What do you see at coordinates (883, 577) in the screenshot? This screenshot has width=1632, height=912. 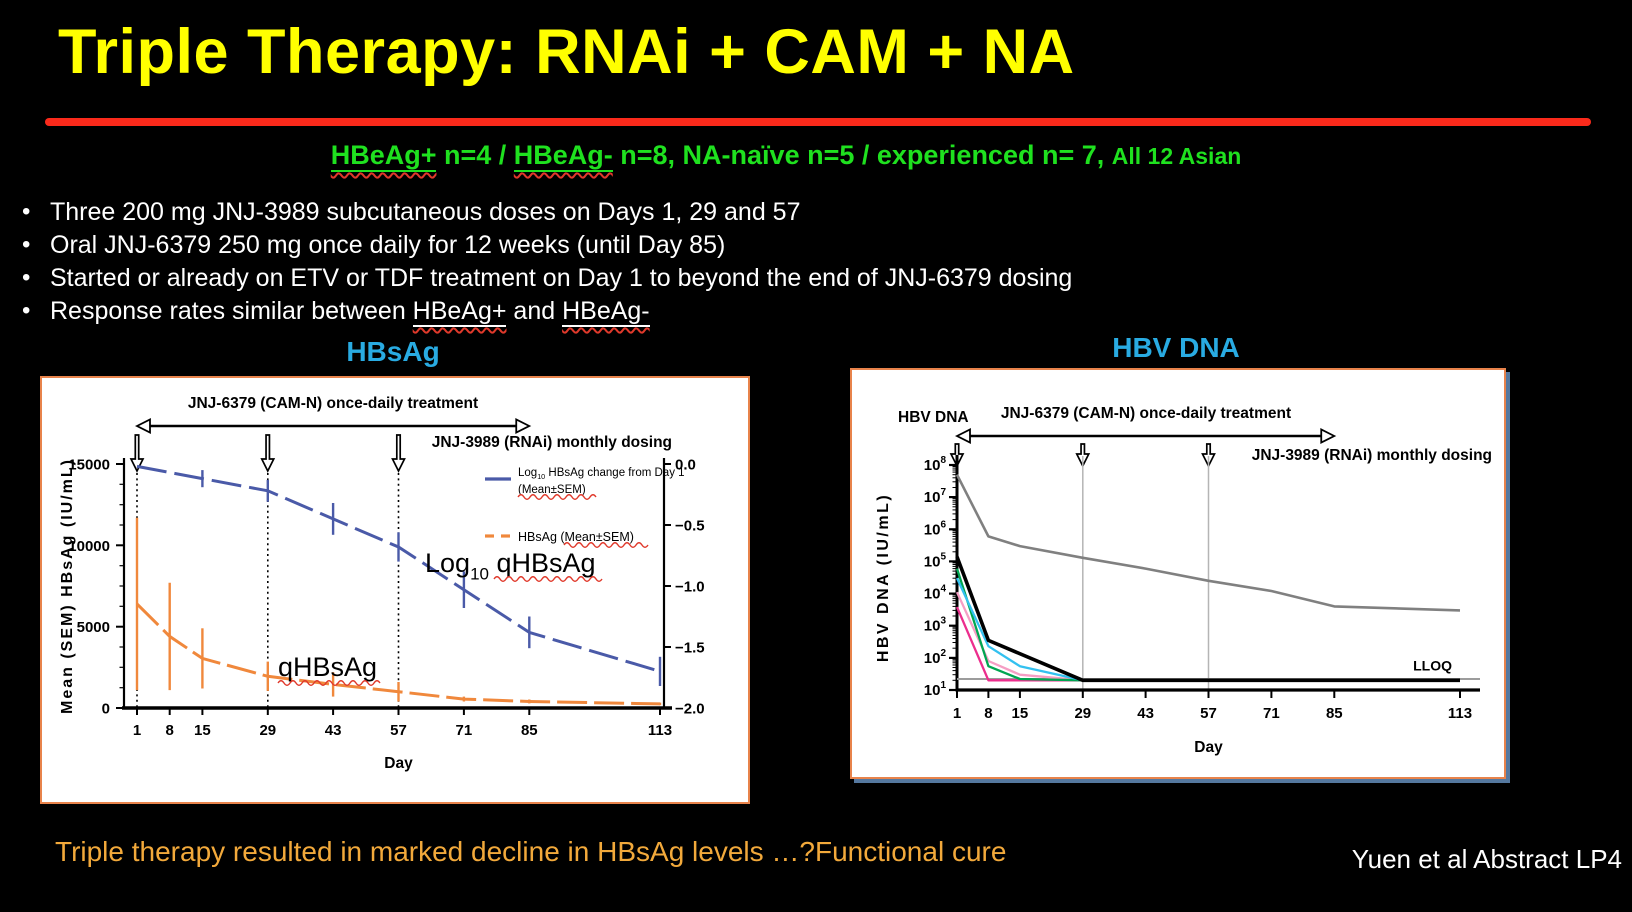 I see `y-axis-label: HBV DNA (IU/mL)` at bounding box center [883, 577].